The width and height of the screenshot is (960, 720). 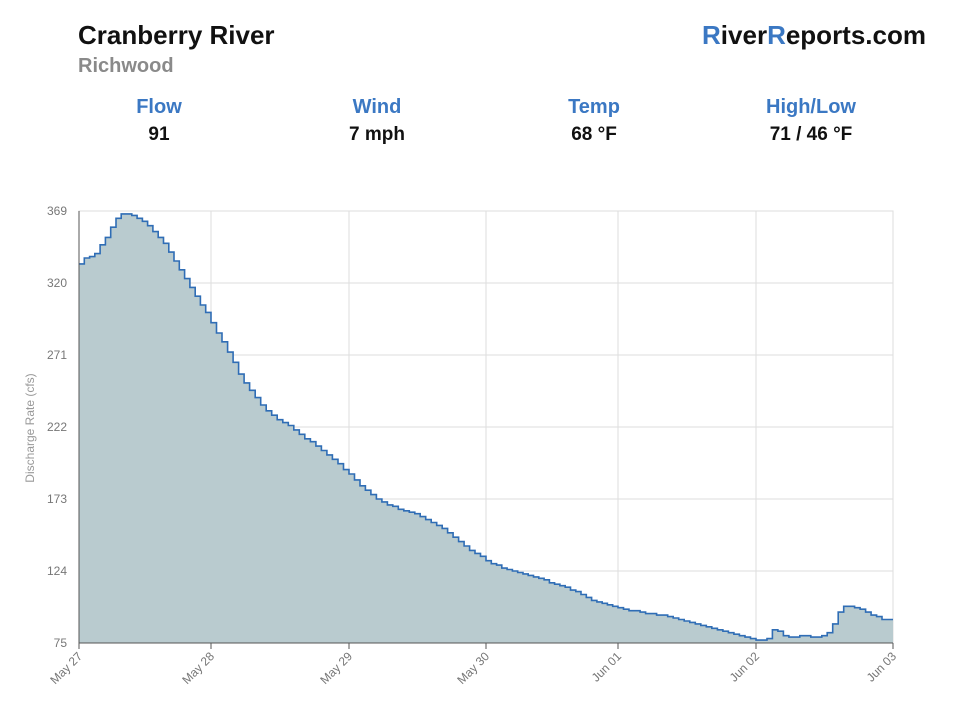 What do you see at coordinates (30, 427) in the screenshot?
I see `y-axis-label: Discharge Rate (cfs)` at bounding box center [30, 427].